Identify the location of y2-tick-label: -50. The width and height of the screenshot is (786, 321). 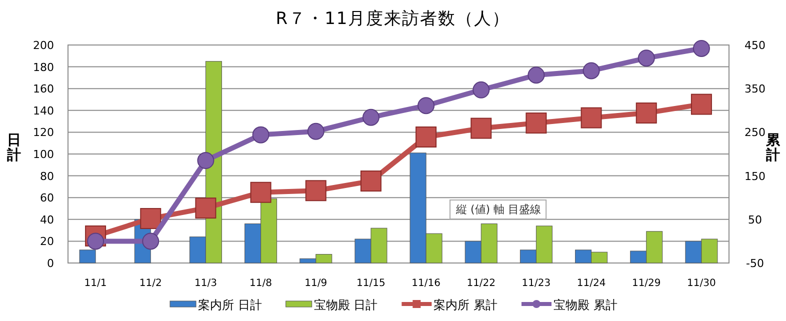
(755, 263).